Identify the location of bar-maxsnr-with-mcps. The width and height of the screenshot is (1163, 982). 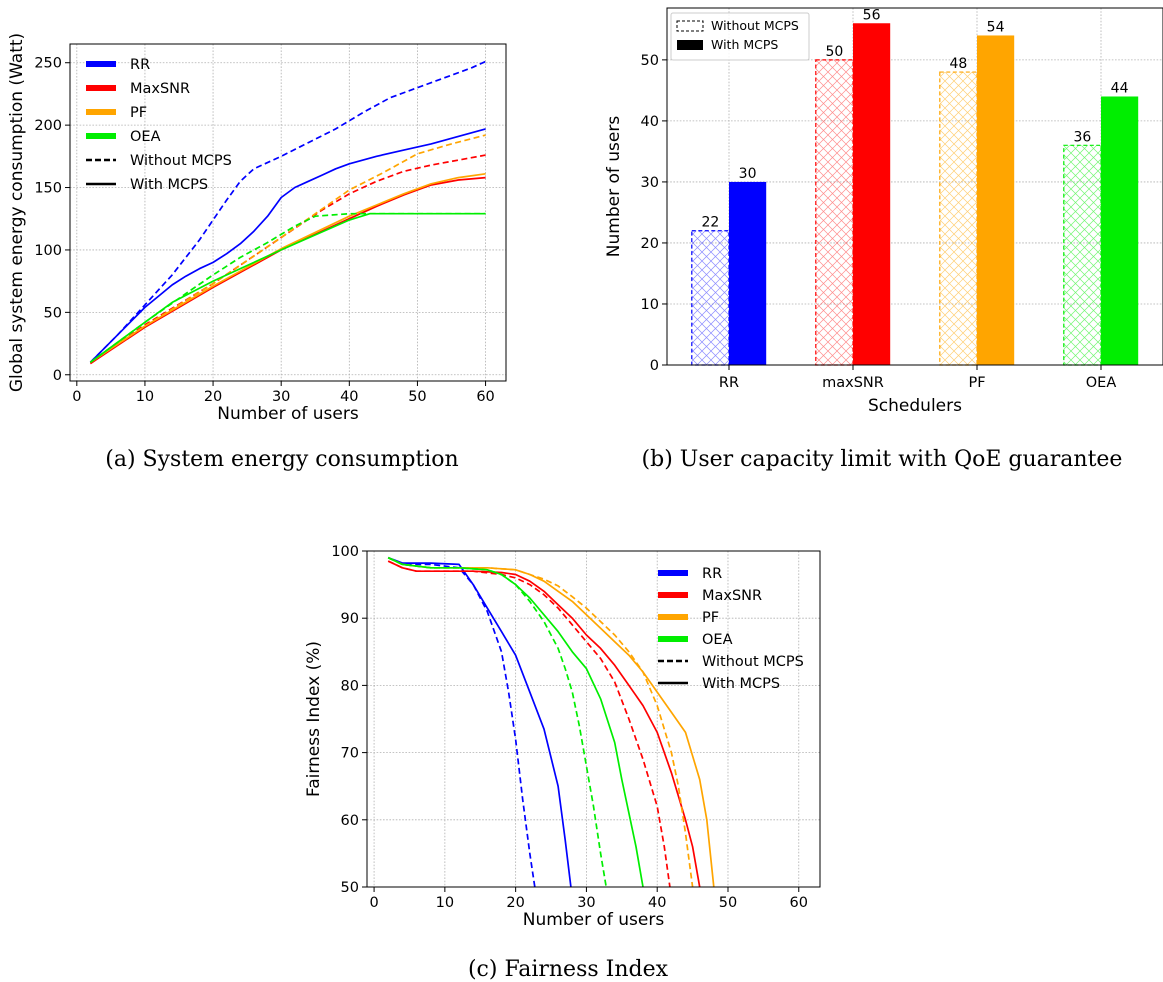
(872, 194).